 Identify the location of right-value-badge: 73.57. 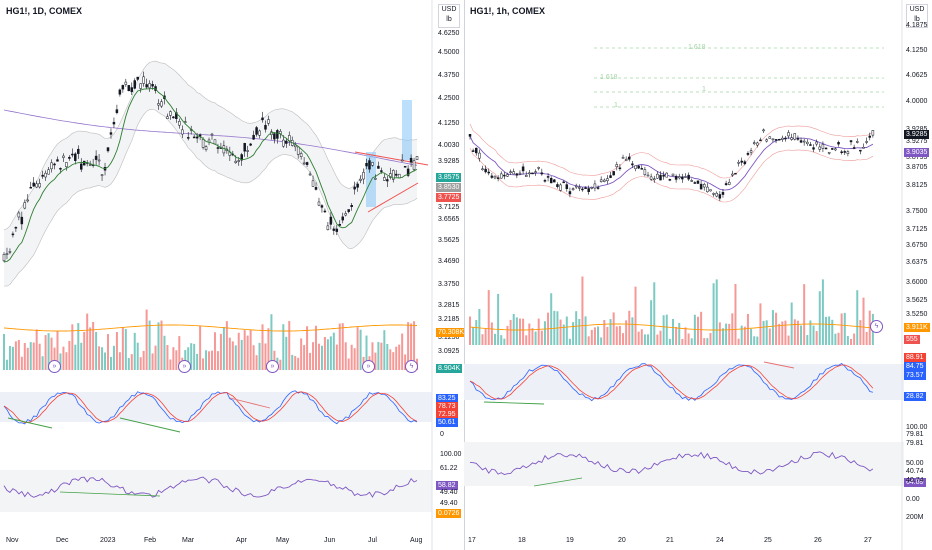
(915, 375).